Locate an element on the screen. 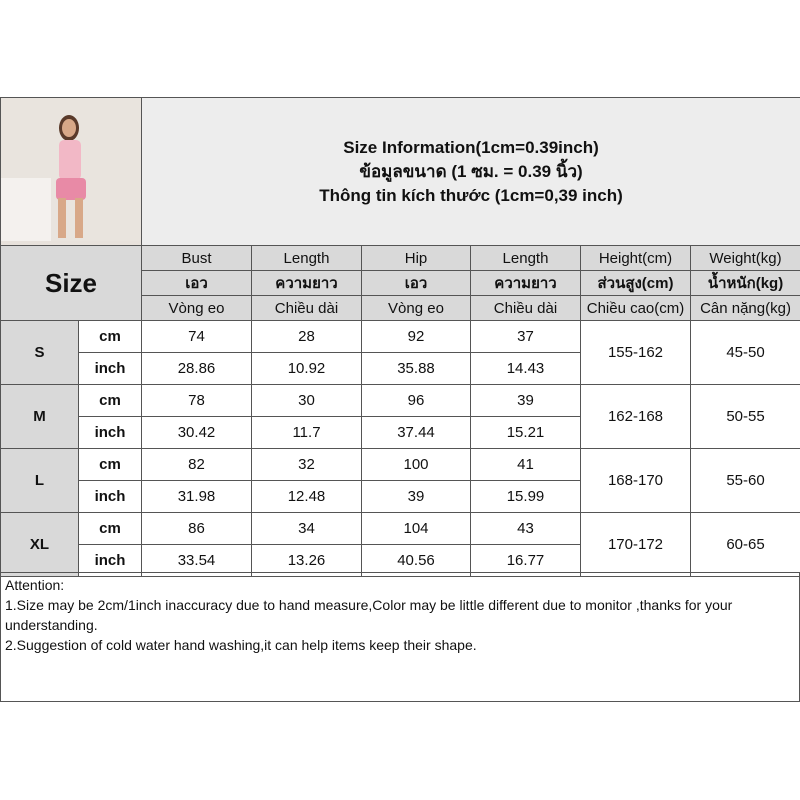 The width and height of the screenshot is (800, 800). header-cell: Height(cm) is located at coordinates (635, 258).